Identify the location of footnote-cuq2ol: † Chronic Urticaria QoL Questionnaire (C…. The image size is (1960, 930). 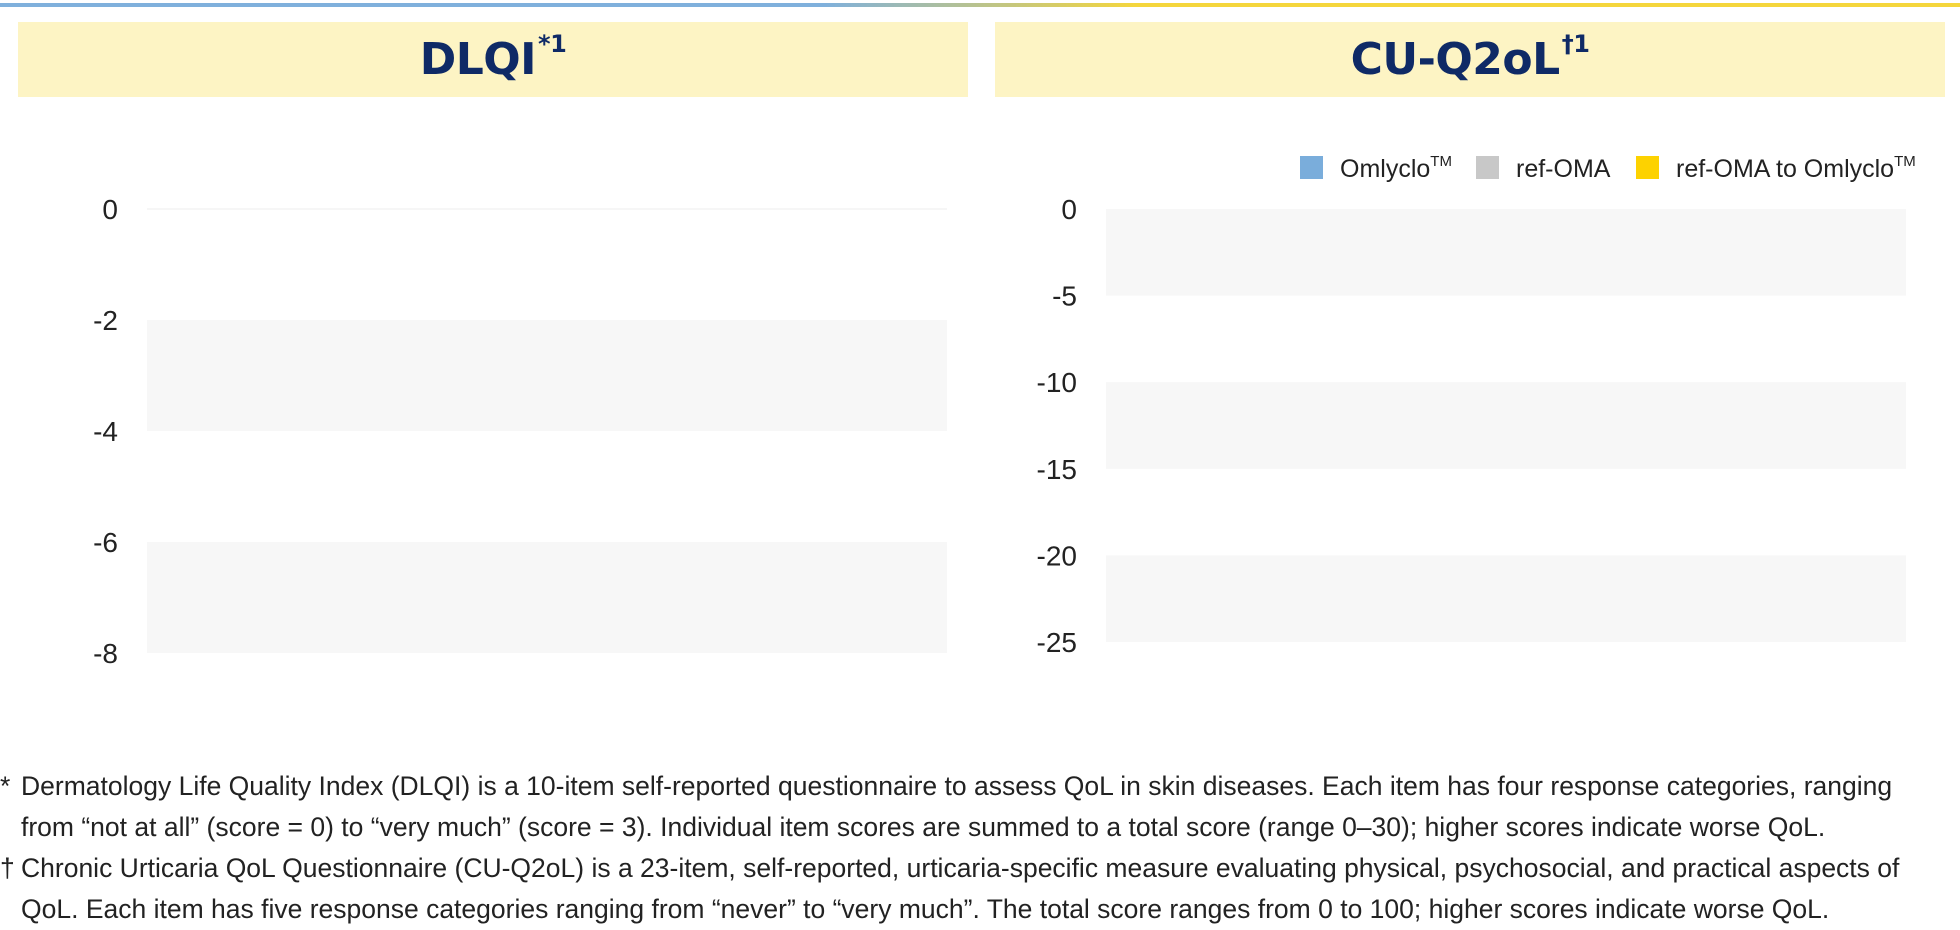
(975, 889).